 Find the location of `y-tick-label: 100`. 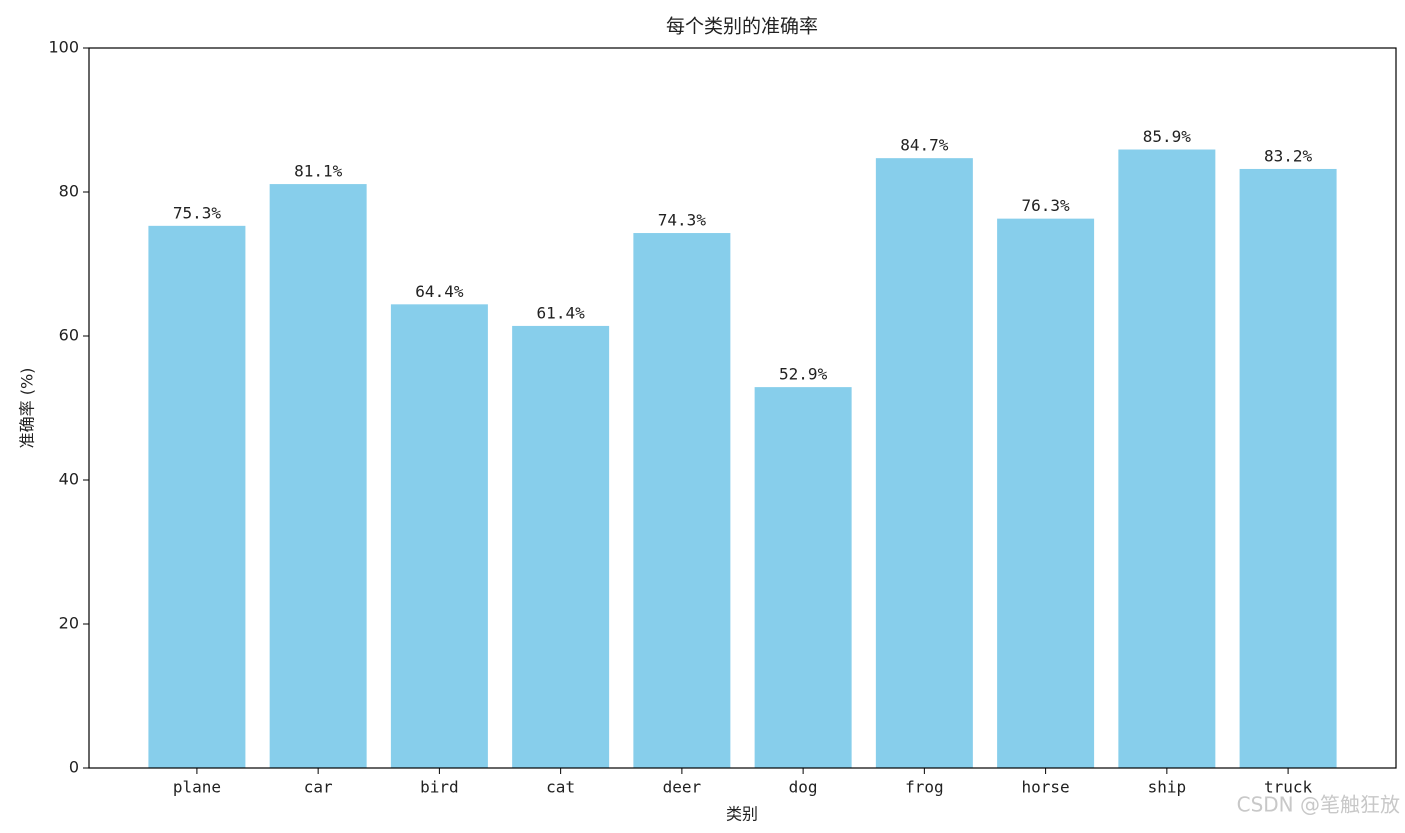

y-tick-label: 100 is located at coordinates (63, 47).